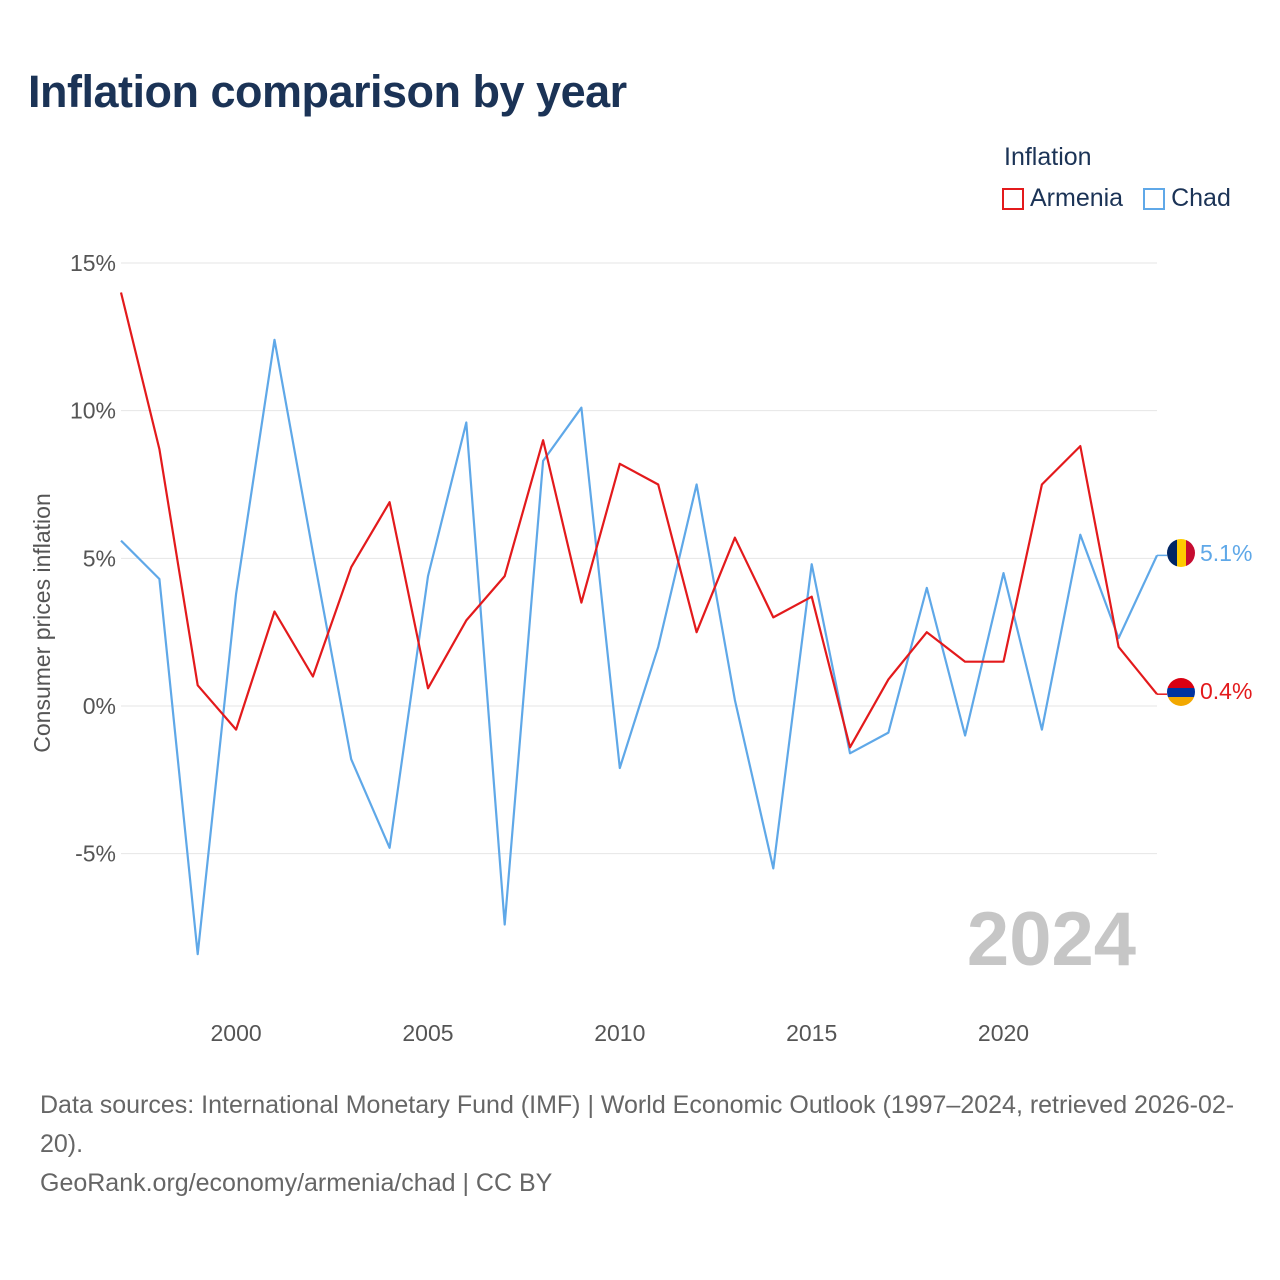 This screenshot has width=1280, height=1280. What do you see at coordinates (327, 91) in the screenshot?
I see `chart-title: Inflation comparison by year` at bounding box center [327, 91].